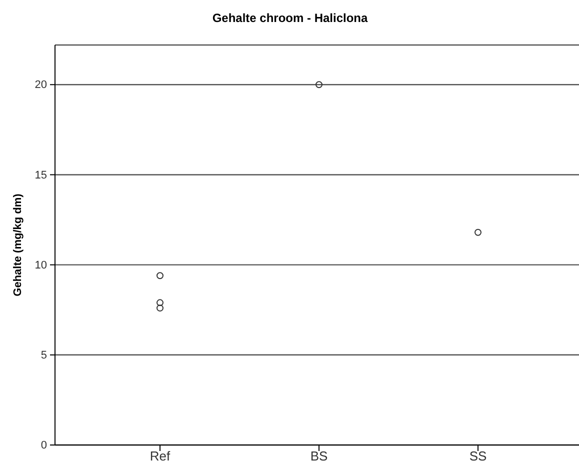  Describe the element at coordinates (18, 244) in the screenshot. I see `y-axis-title: Gehalte (mg/kg dm)` at that location.